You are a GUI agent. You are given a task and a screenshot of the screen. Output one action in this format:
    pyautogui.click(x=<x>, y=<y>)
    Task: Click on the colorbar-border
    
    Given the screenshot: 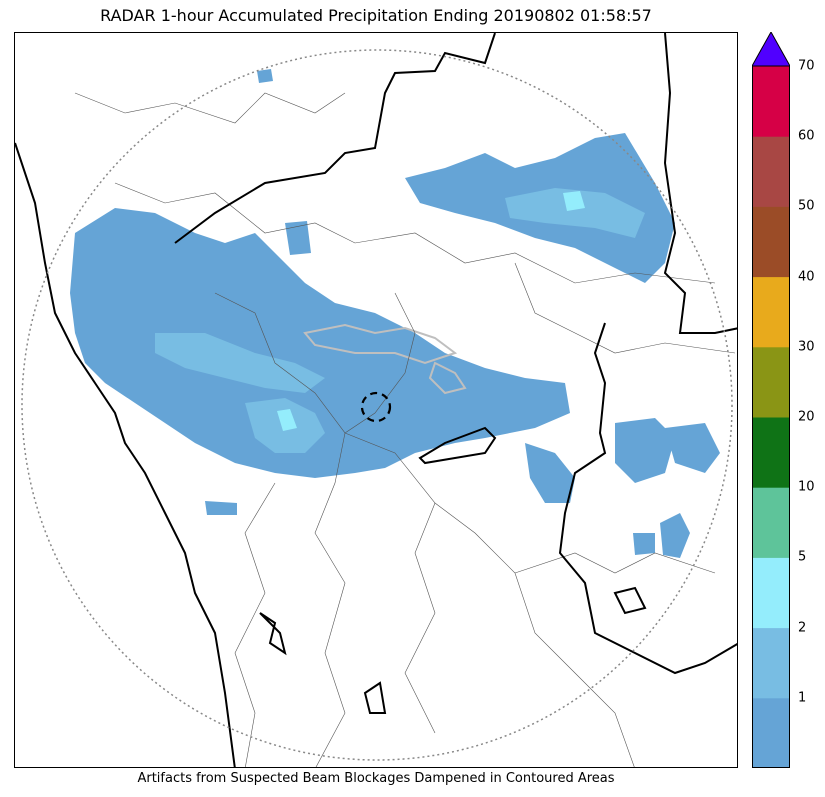 What is the action you would take?
    pyautogui.click(x=771, y=416)
    